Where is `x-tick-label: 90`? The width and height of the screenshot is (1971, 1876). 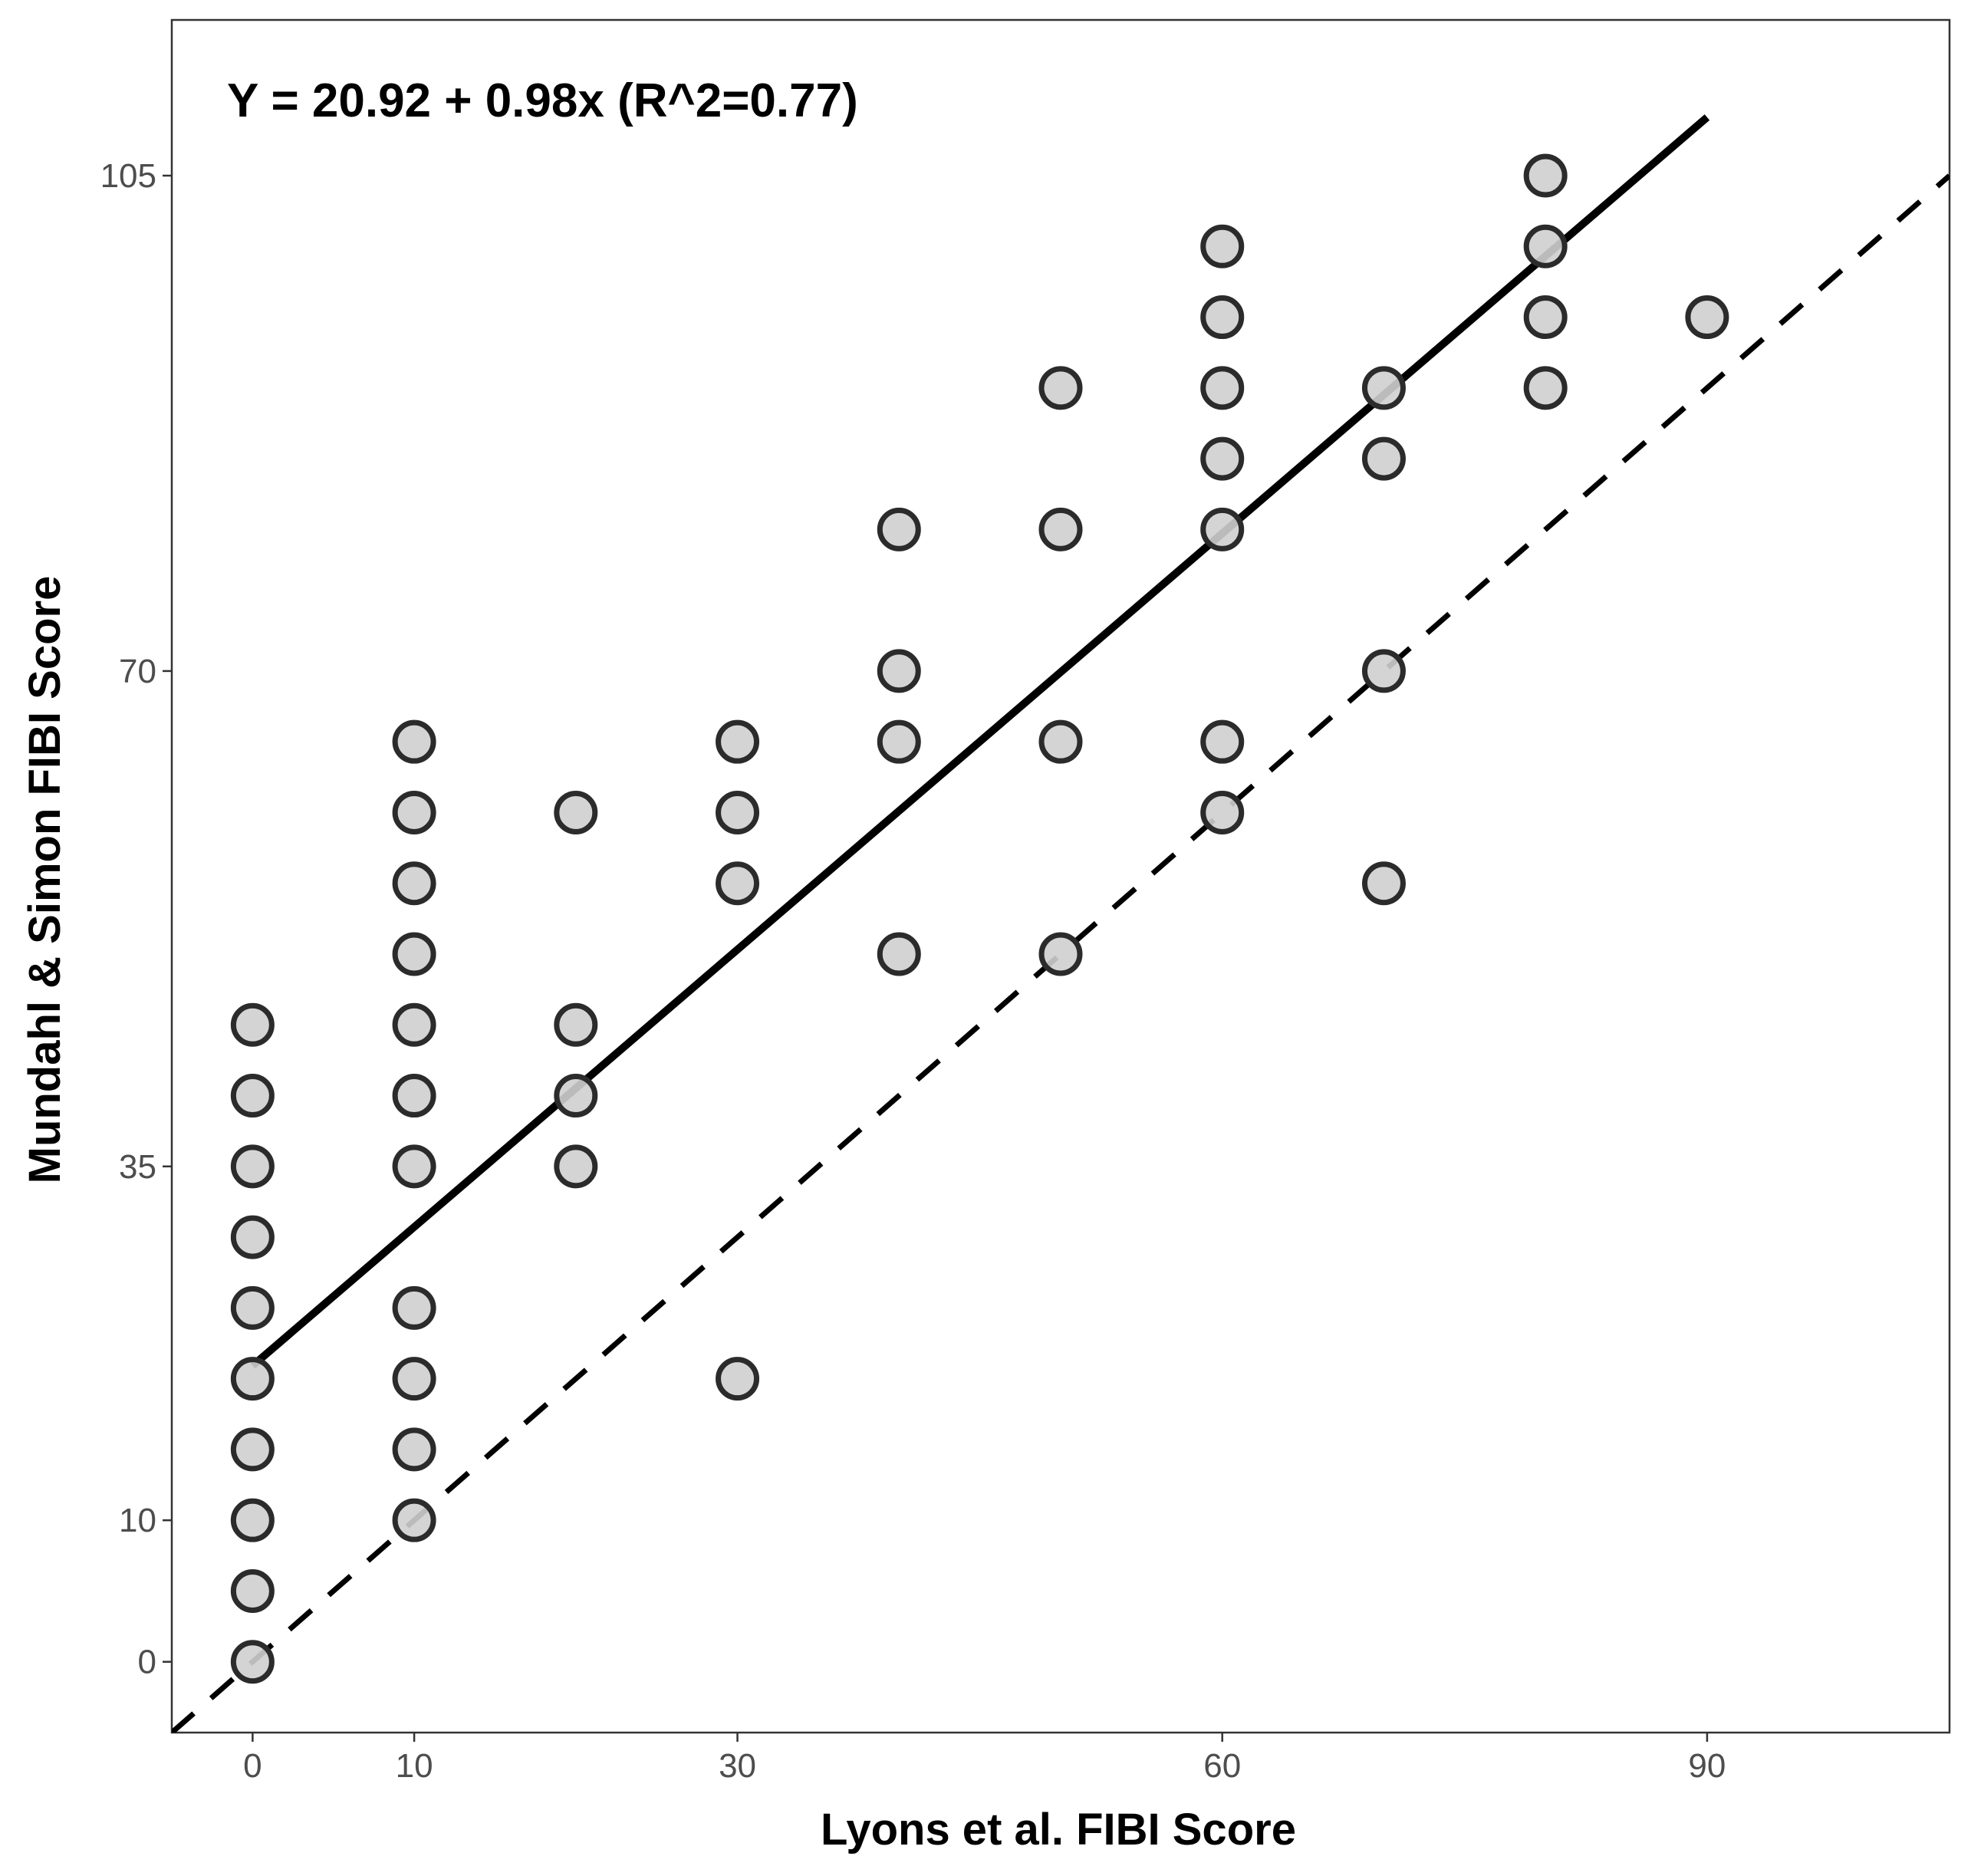
x-tick-label: 90 is located at coordinates (1707, 1766).